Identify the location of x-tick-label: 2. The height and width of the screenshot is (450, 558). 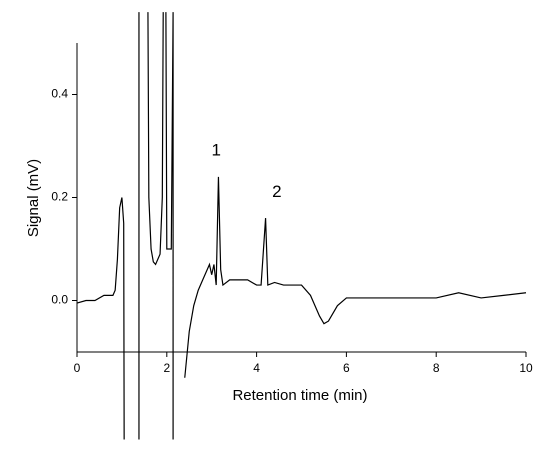
(166, 368).